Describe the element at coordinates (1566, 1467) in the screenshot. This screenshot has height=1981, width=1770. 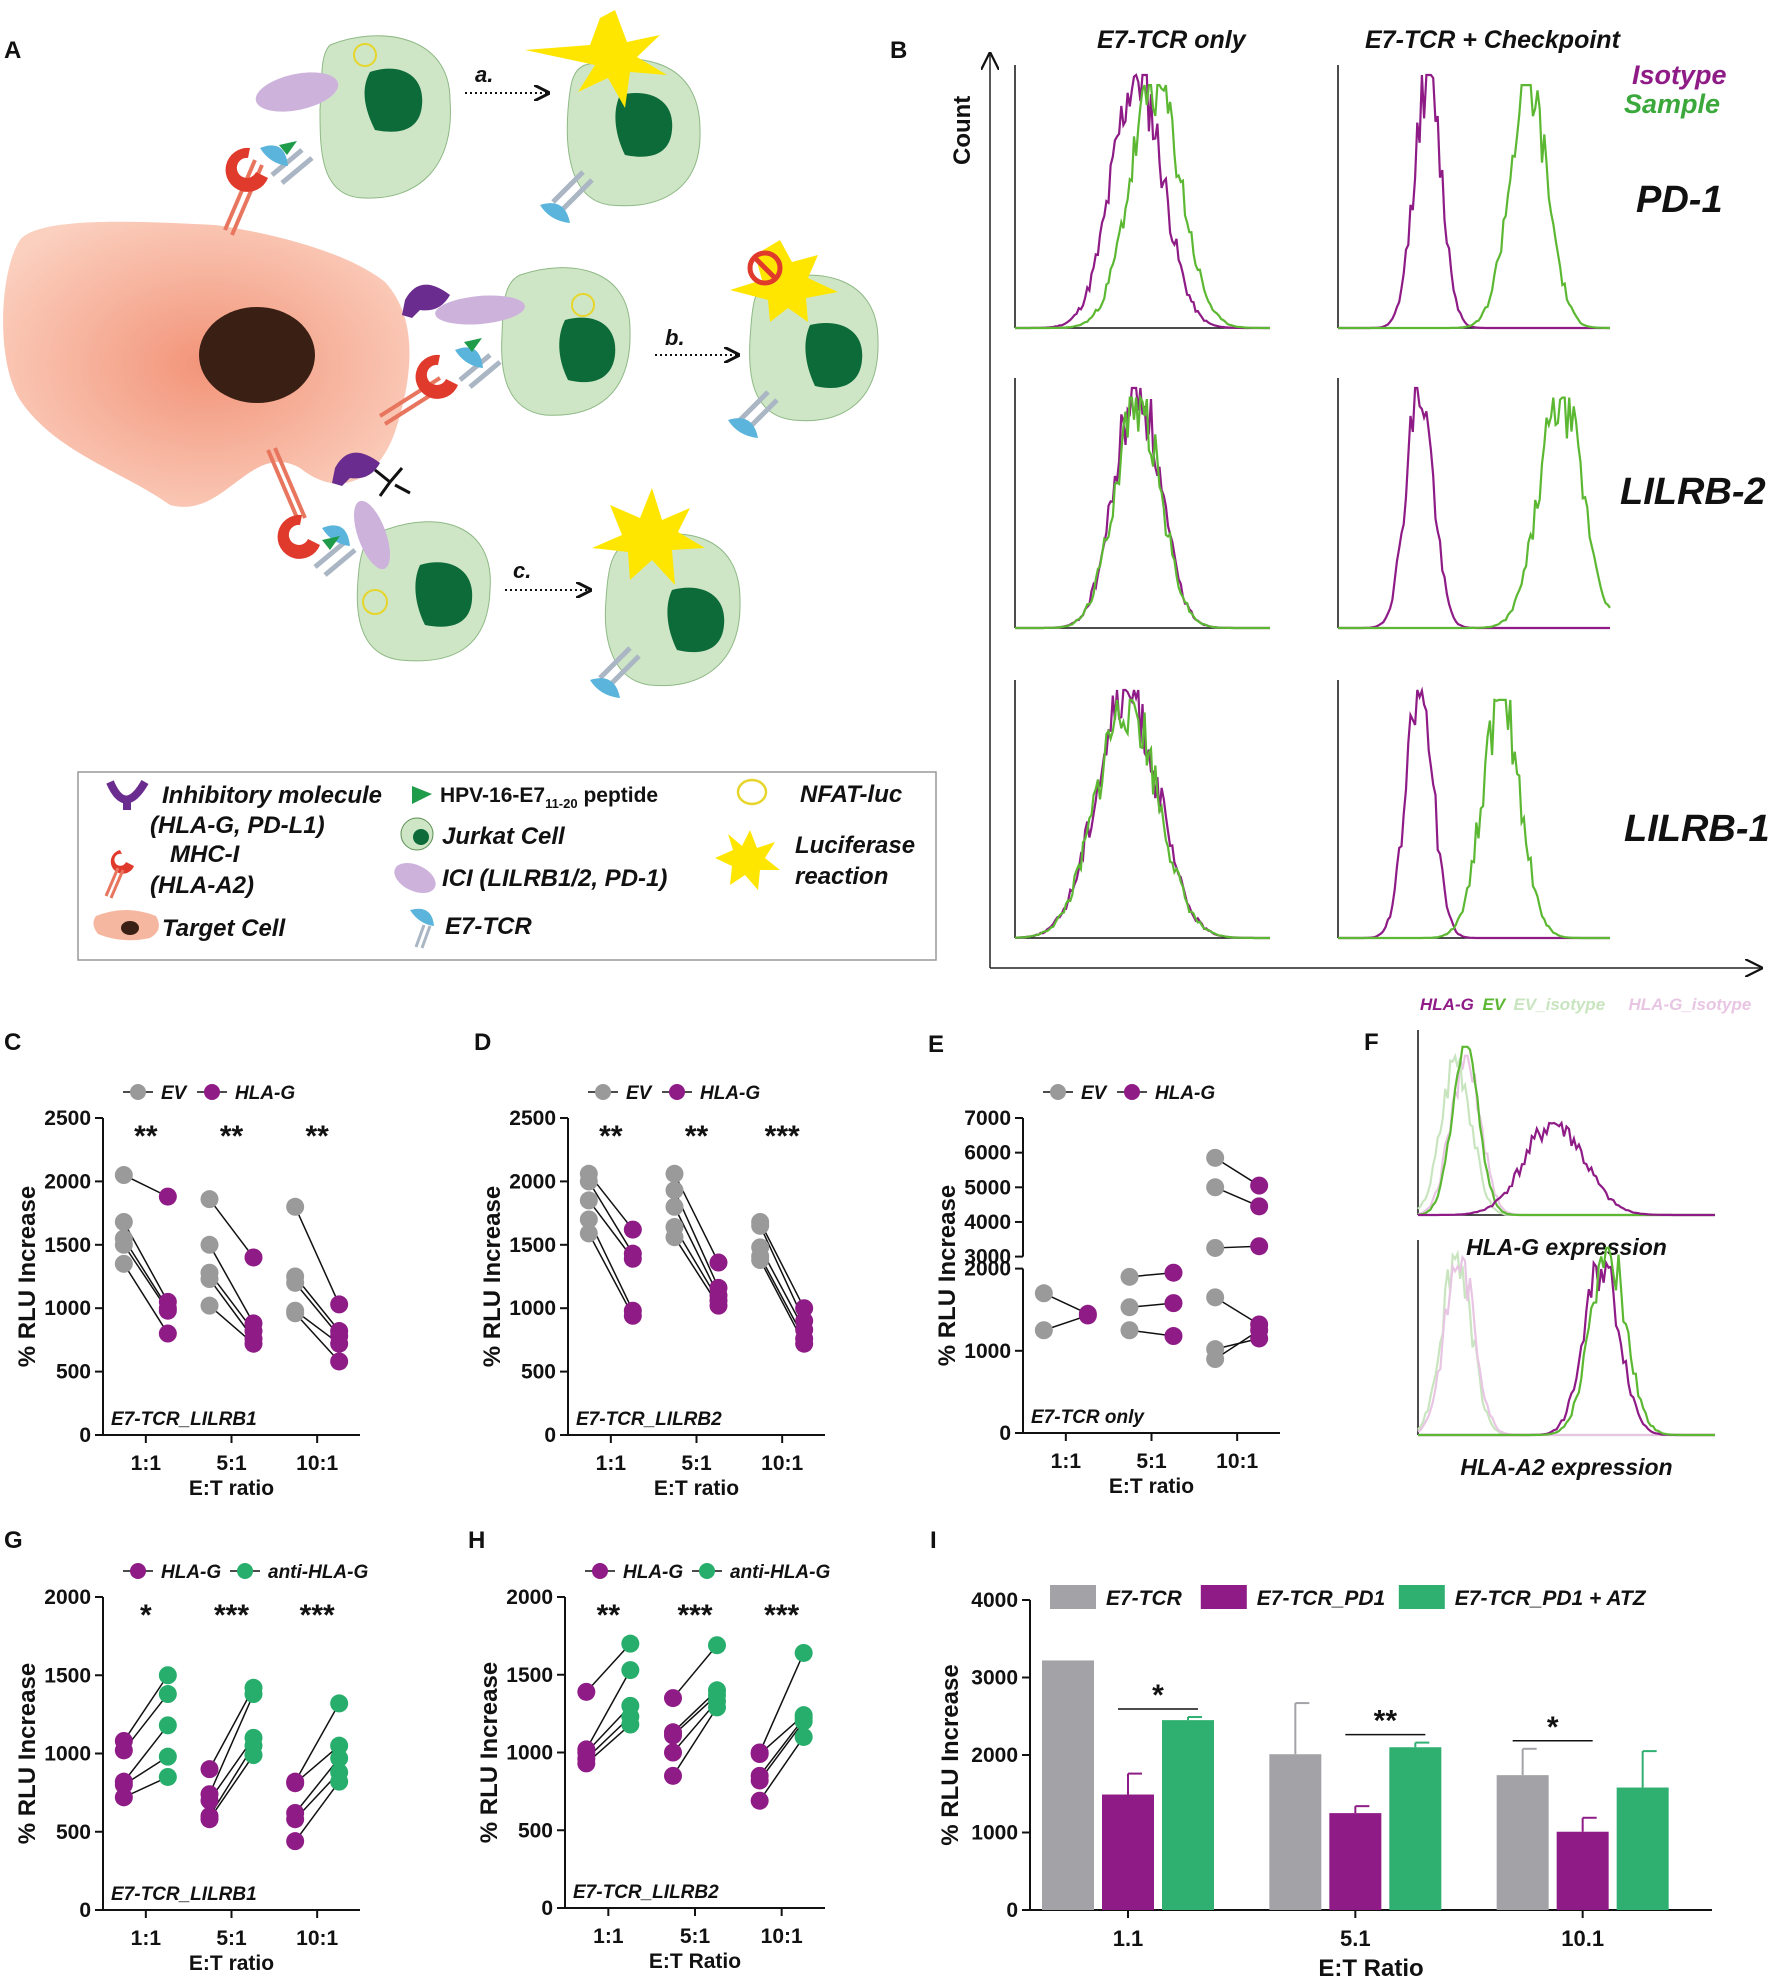
I see `f-subplot-label: HLA-A2 expression` at that location.